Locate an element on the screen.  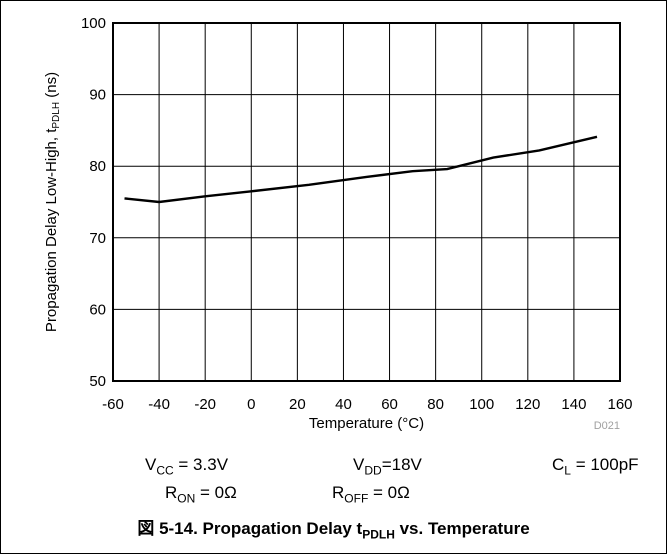
y-tick-label: 70 is located at coordinates (97, 238).